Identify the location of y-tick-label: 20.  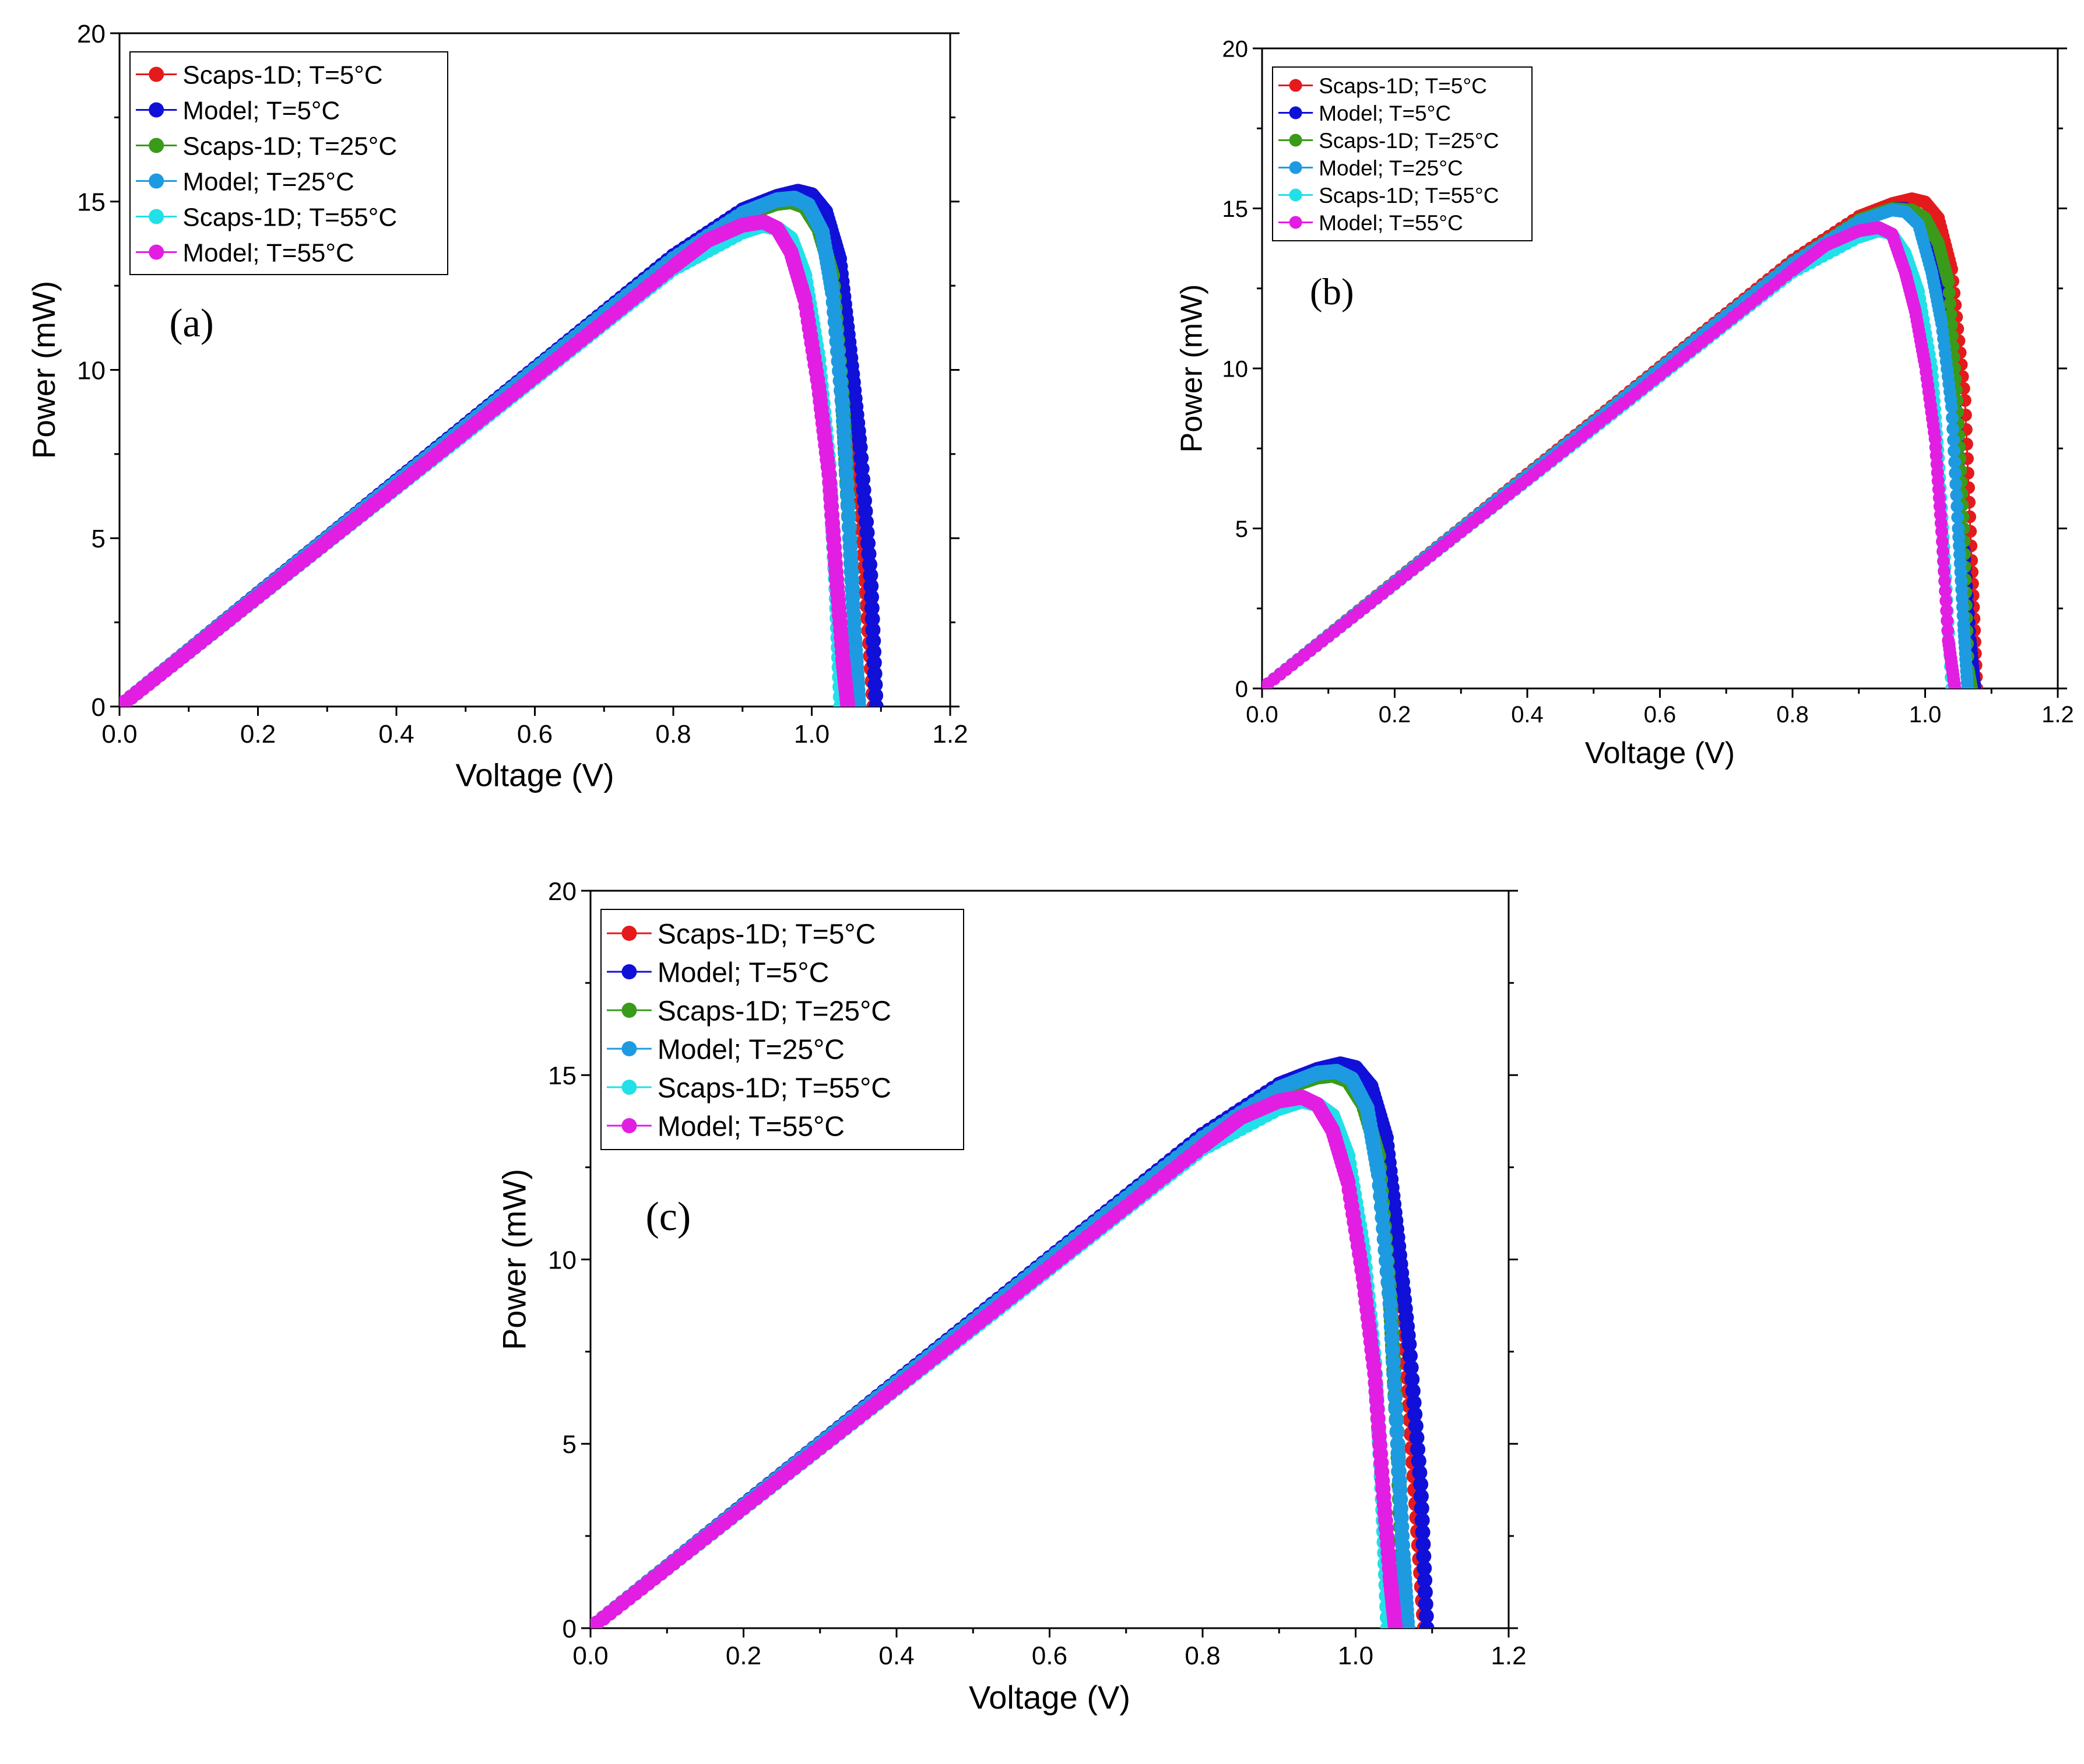
(1235, 49).